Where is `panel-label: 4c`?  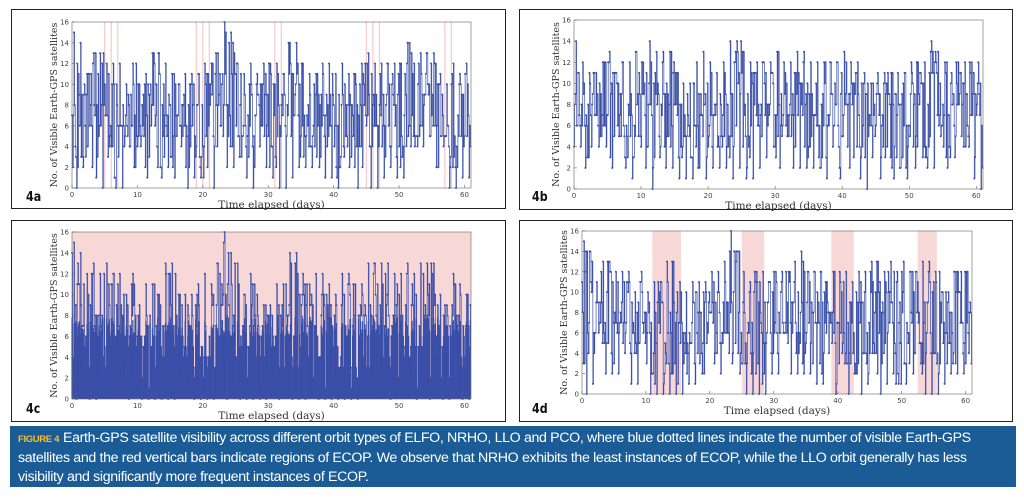 panel-label: 4c is located at coordinates (33, 409).